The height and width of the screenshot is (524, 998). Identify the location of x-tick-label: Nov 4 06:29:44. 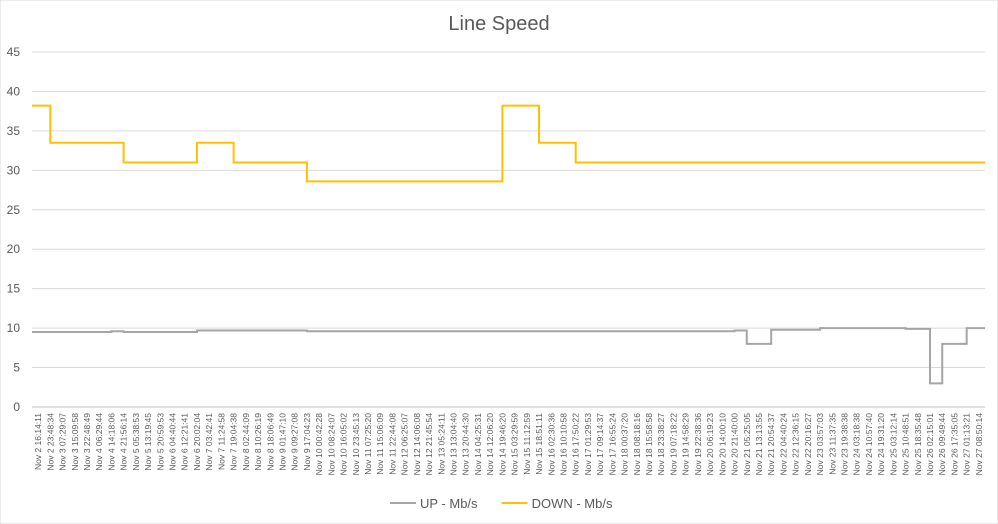
(99, 442).